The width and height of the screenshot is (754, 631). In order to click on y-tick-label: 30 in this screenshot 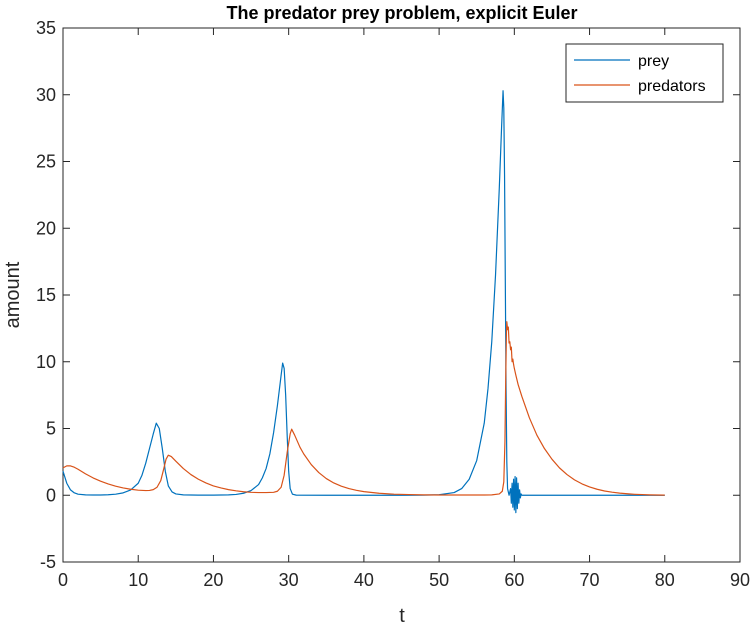, I will do `click(46, 95)`.